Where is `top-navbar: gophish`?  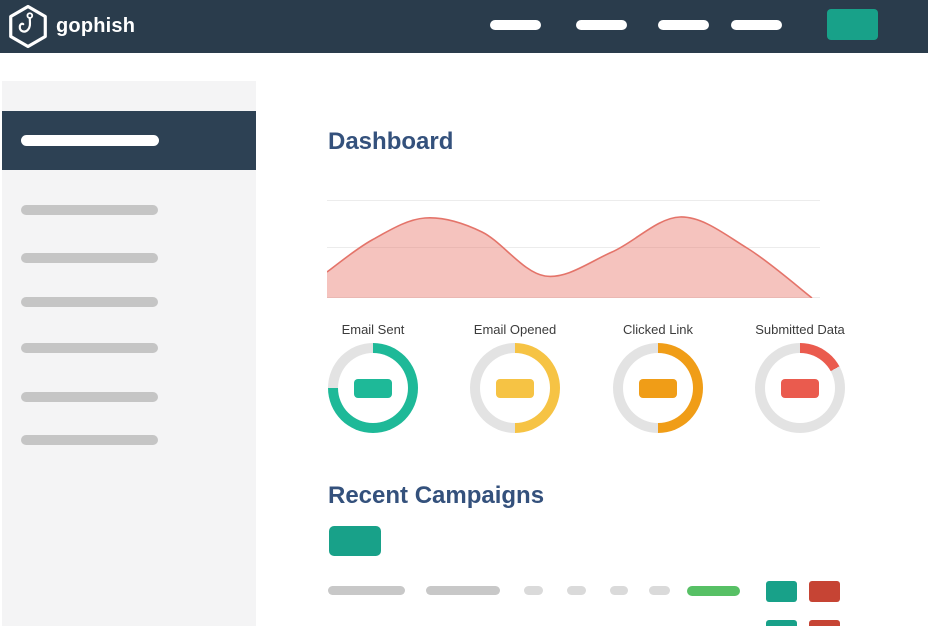
top-navbar: gophish is located at coordinates (464, 26).